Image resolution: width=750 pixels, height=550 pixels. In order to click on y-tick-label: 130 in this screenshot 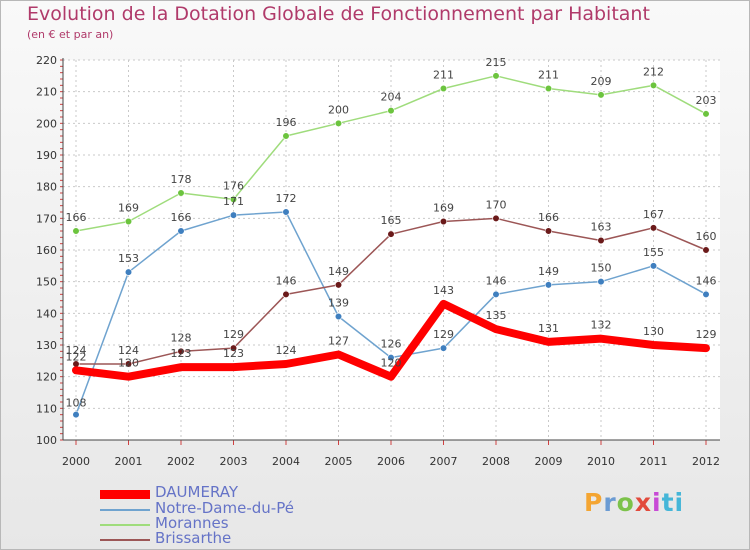, I will do `click(46, 345)`.